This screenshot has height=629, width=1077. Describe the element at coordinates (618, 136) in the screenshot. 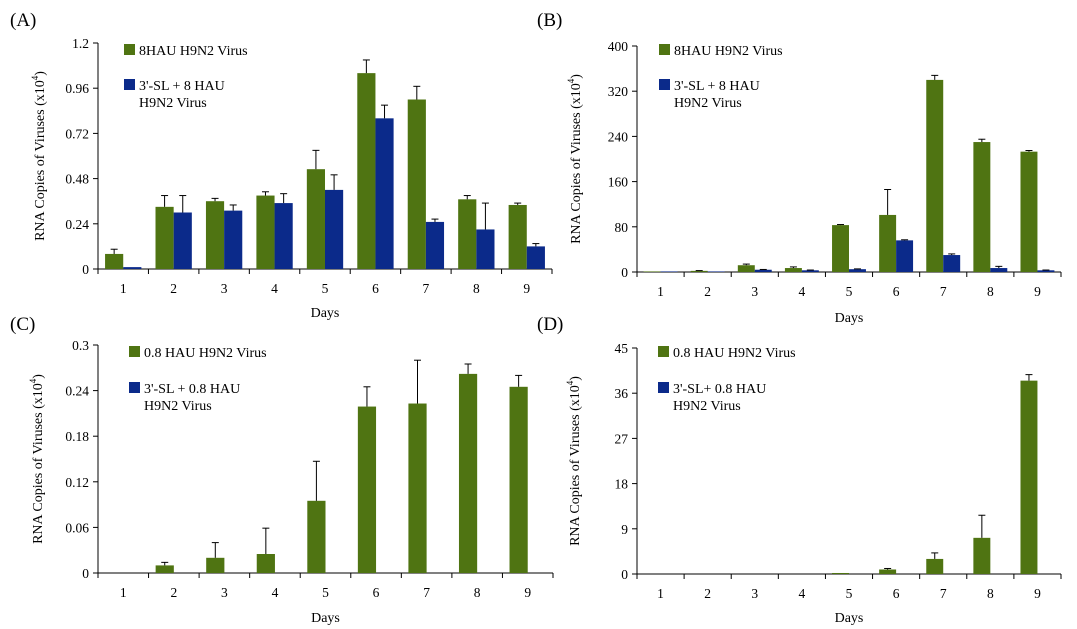

I see `y-tick-label: 240` at that location.